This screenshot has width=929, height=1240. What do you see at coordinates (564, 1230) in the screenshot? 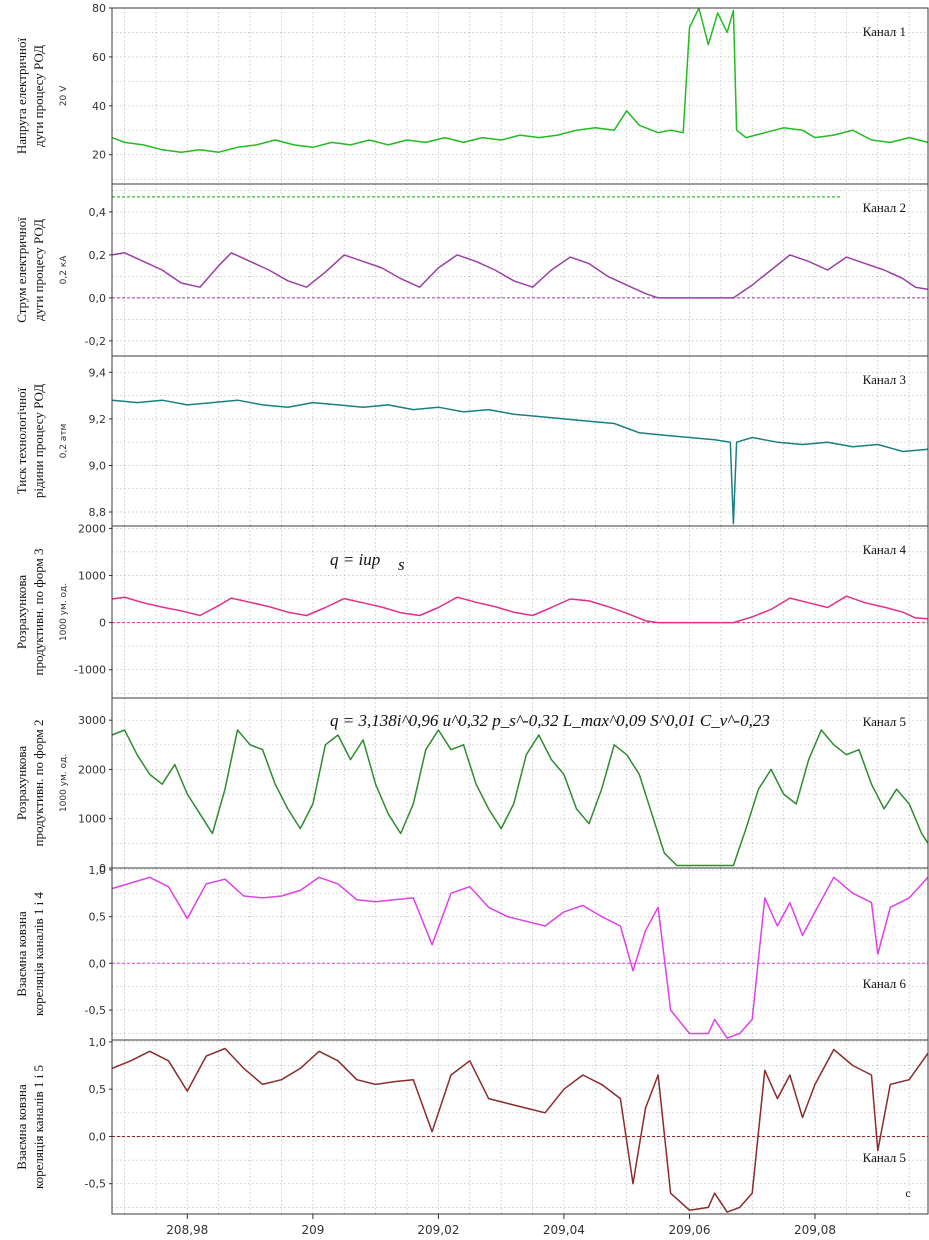
I see `x-tick-label: 209,04` at bounding box center [564, 1230].